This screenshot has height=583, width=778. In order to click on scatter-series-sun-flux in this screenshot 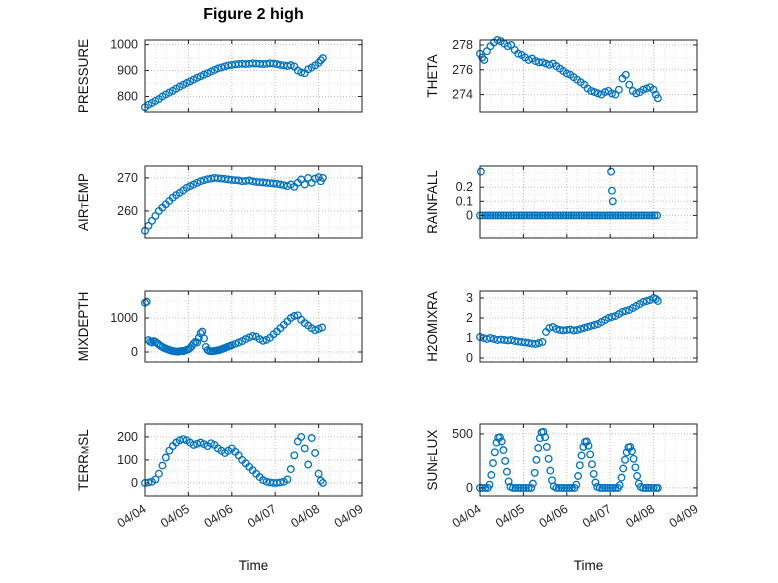, I will do `click(569, 459)`.